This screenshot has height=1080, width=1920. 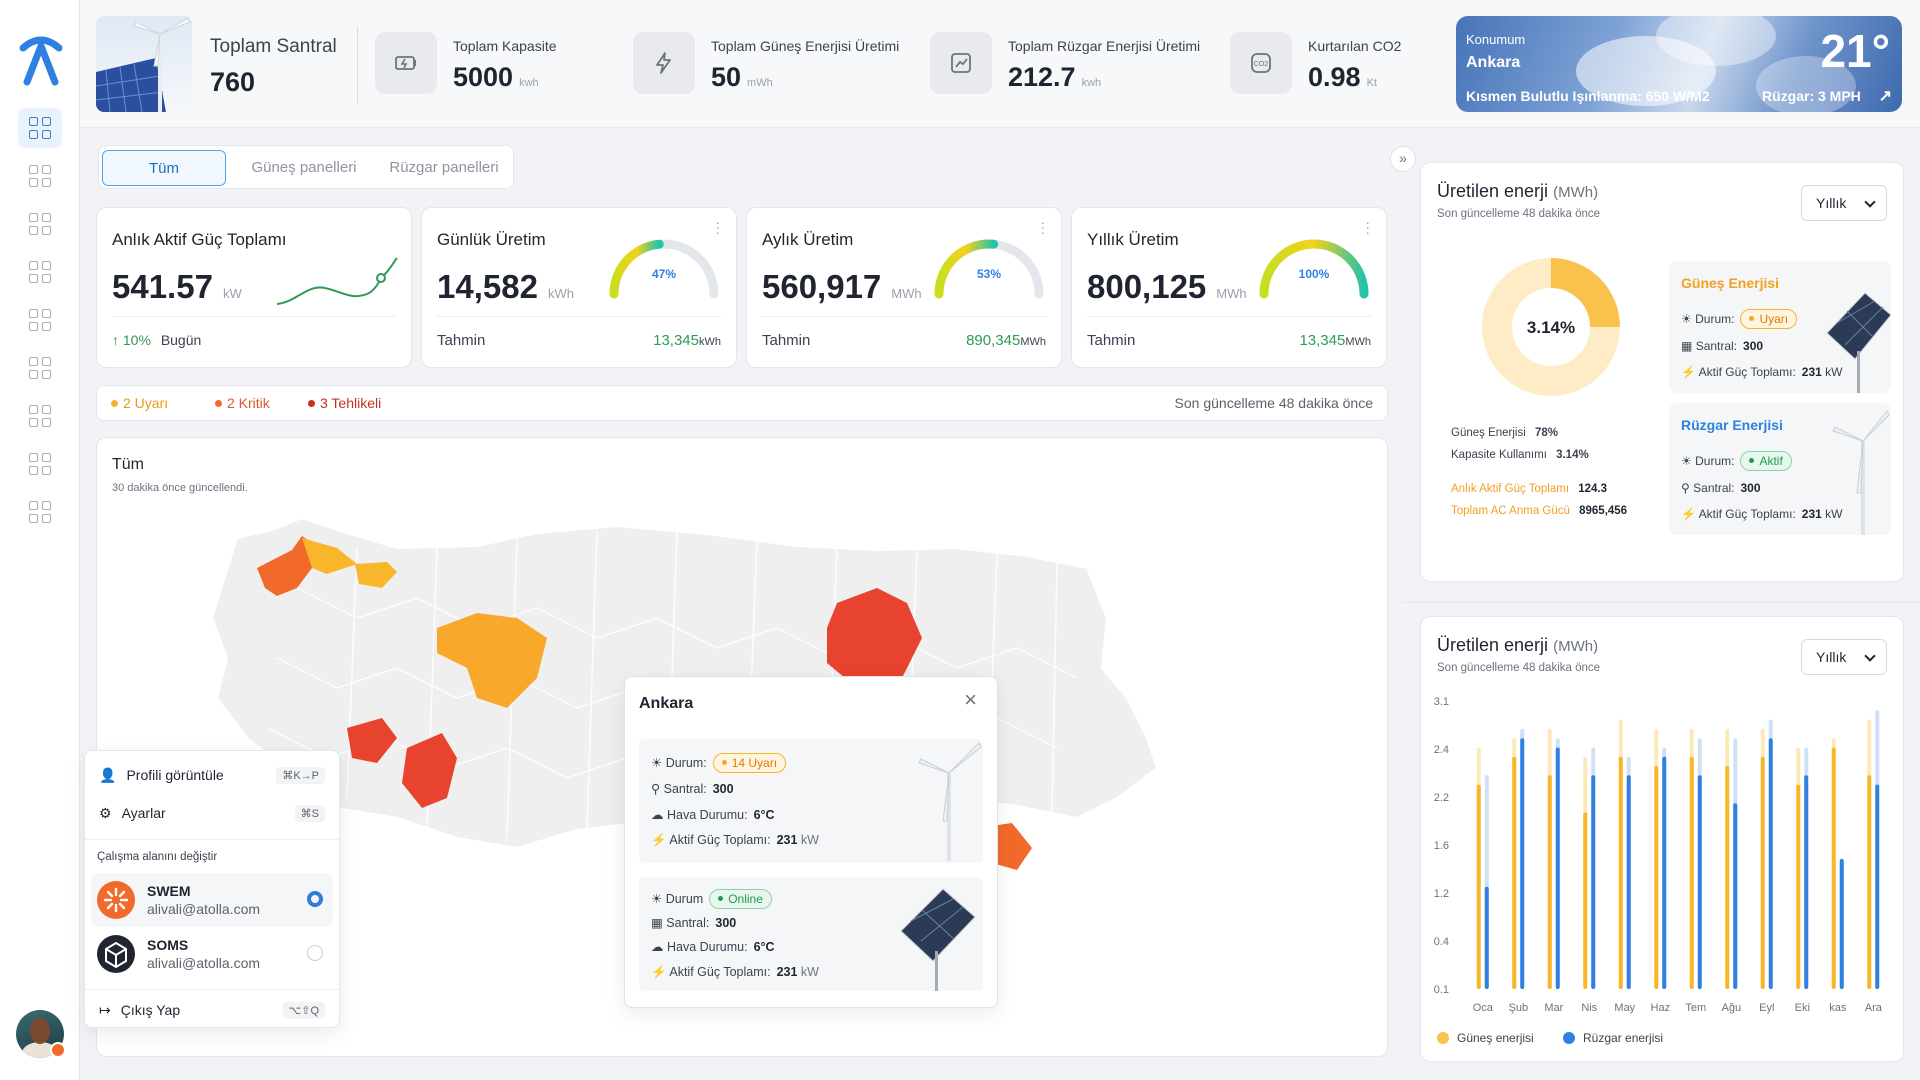 I want to click on sidebar-item-analytics, so click(x=40, y=416).